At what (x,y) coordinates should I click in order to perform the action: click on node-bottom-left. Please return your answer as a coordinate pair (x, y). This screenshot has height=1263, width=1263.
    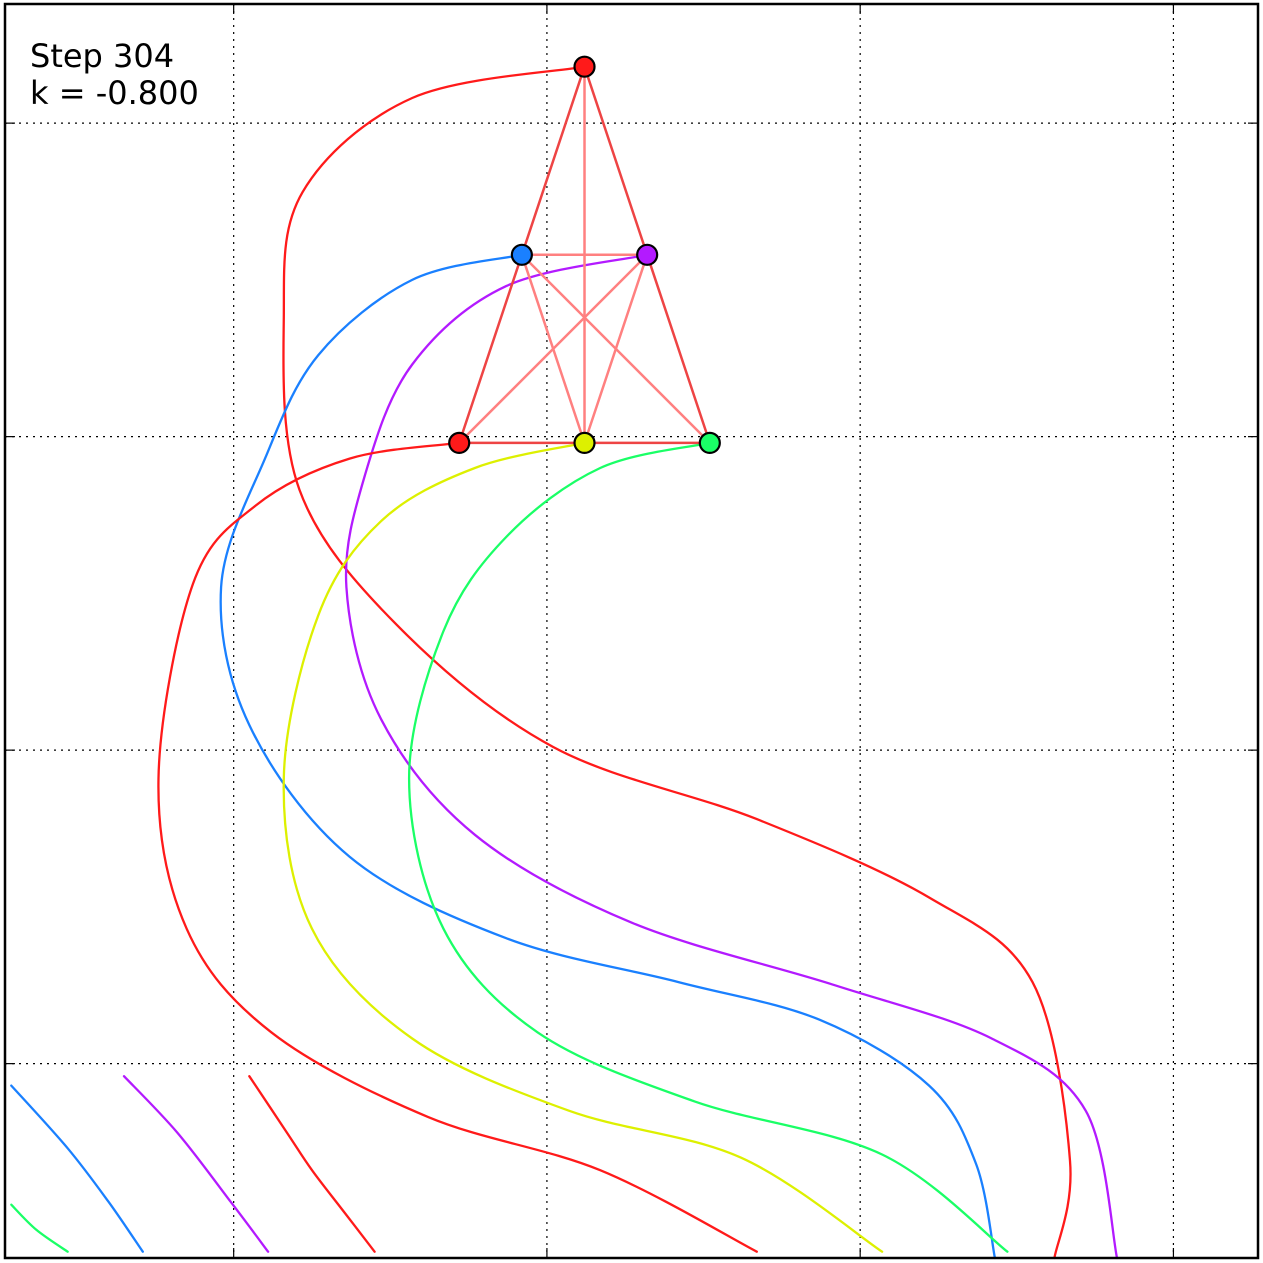
    Looking at the image, I should click on (459, 442).